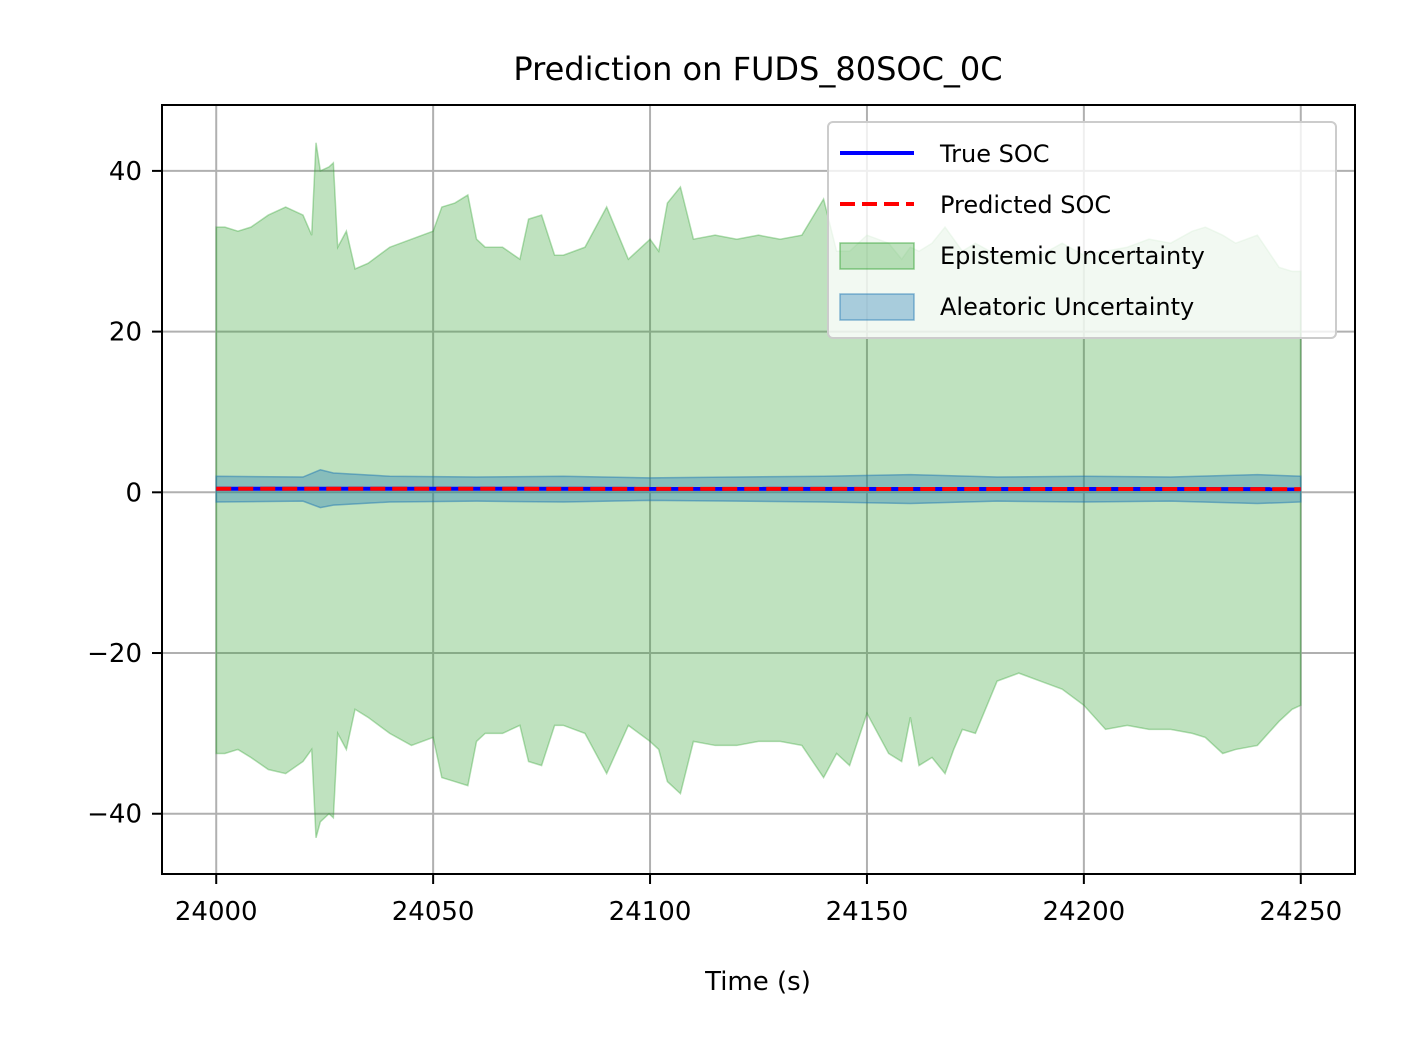 The width and height of the screenshot is (1416, 1050). What do you see at coordinates (125, 333) in the screenshot?
I see `y-tick-label: 20` at bounding box center [125, 333].